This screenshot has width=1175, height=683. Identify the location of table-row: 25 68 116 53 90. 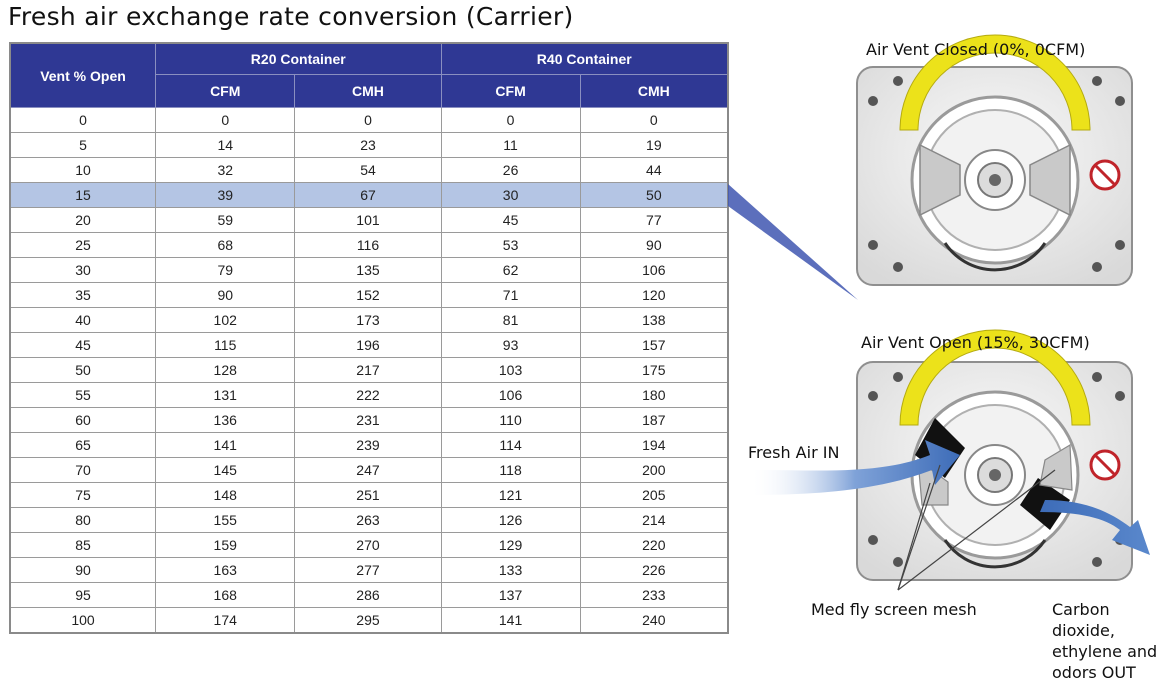
(369, 245).